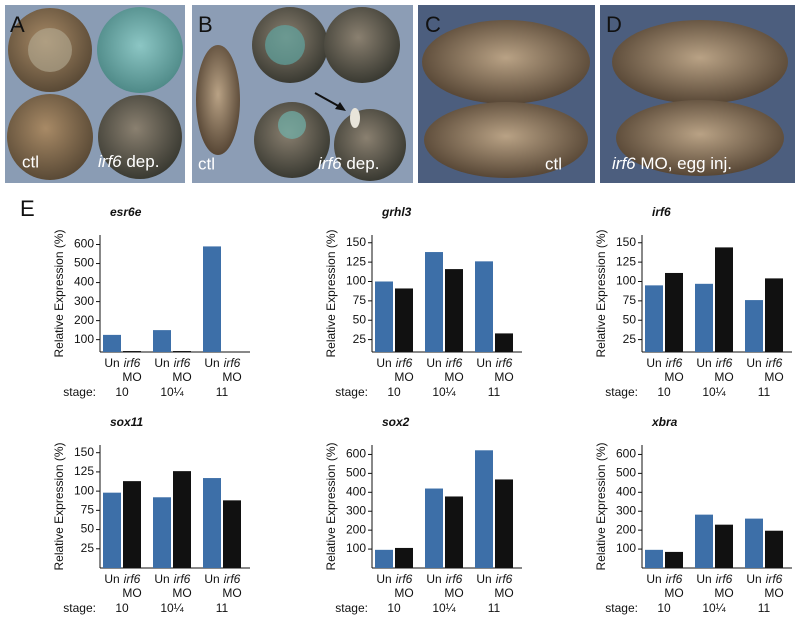 Image resolution: width=800 pixels, height=626 pixels. What do you see at coordinates (396, 422) in the screenshot?
I see `chart-title: sox2` at bounding box center [396, 422].